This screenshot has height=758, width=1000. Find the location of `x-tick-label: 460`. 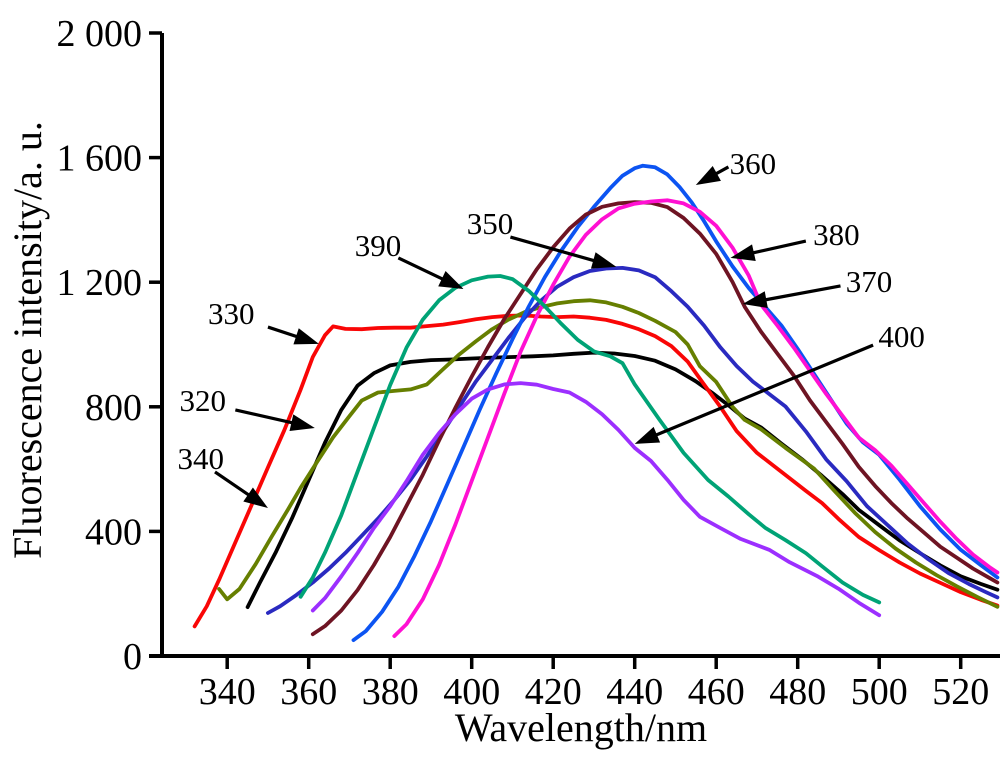

x-tick-label: 460 is located at coordinates (716, 692).